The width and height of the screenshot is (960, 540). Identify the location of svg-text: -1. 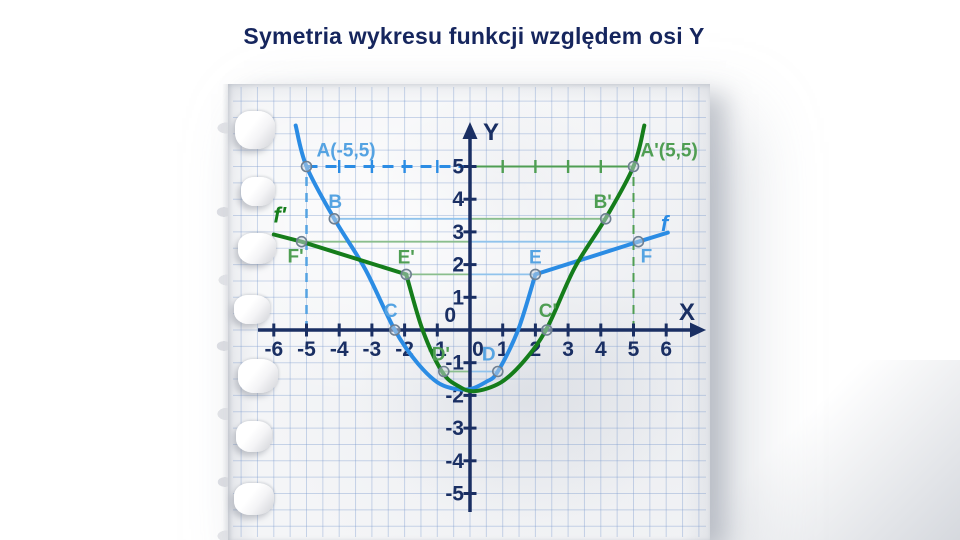
(454, 363).